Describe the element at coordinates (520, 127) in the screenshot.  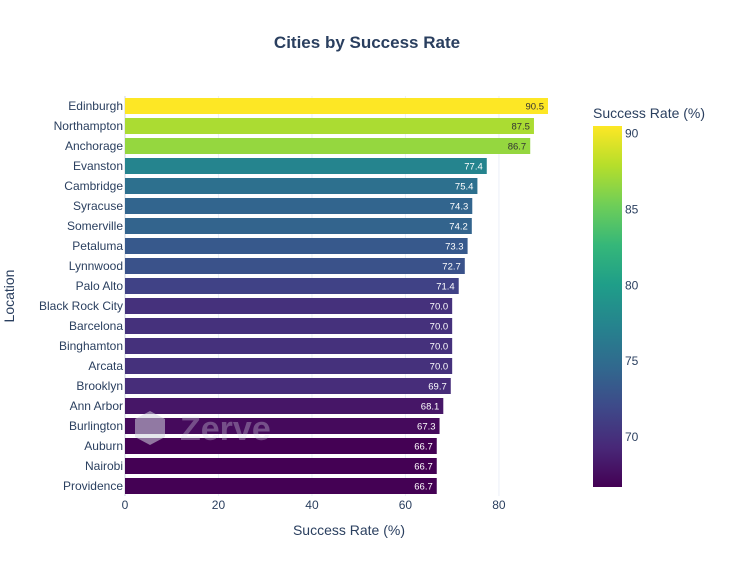
I see `bar-data-label: 87.5` at that location.